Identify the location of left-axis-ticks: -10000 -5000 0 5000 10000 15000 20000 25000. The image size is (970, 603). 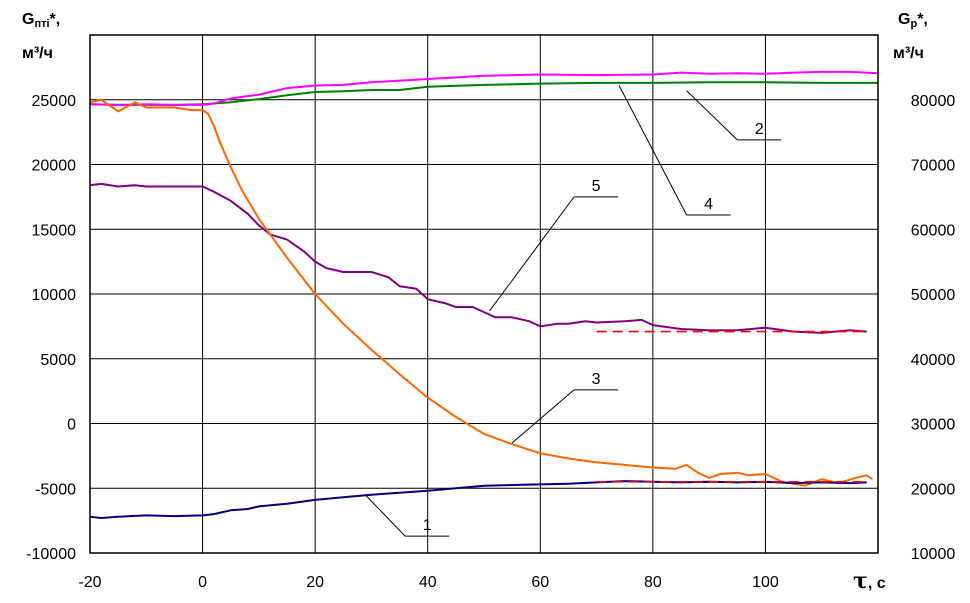
(51, 328).